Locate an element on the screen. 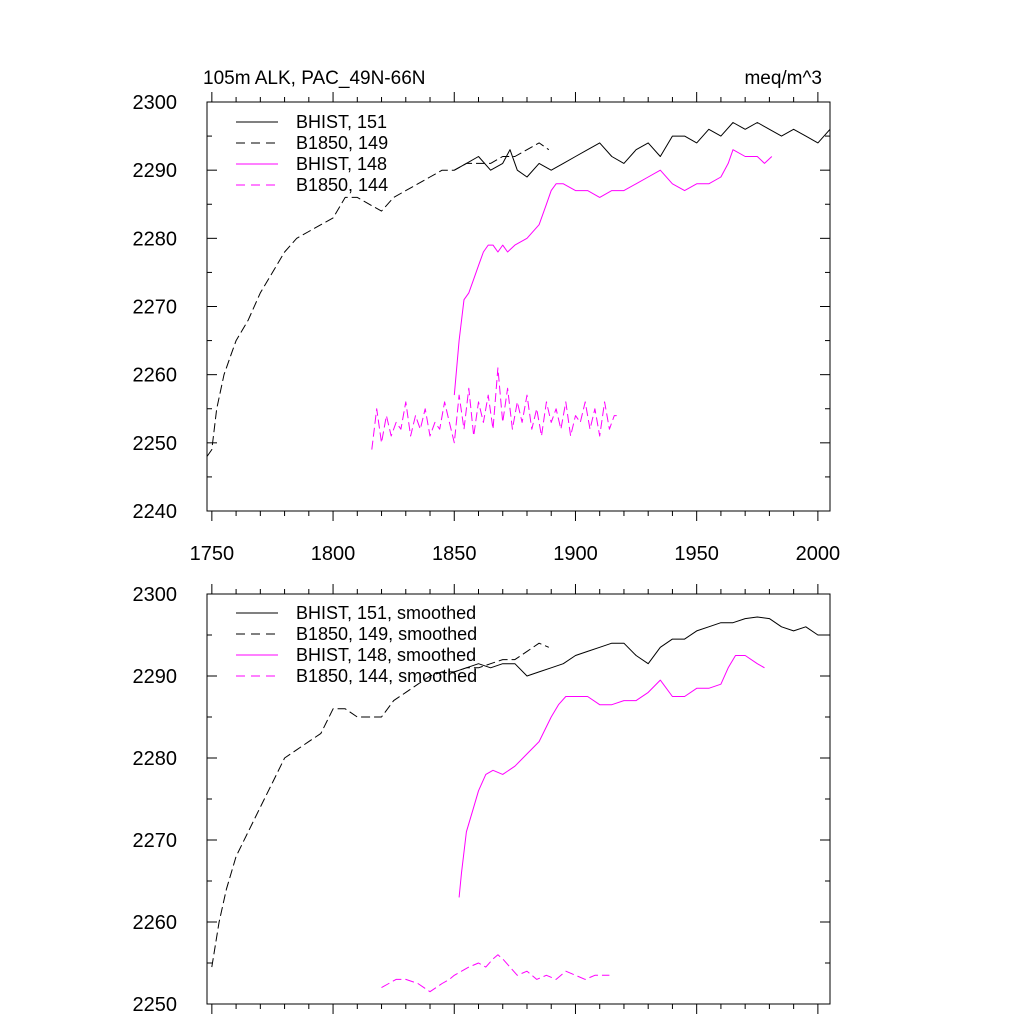  x-tick-label: 1900 is located at coordinates (575, 554).